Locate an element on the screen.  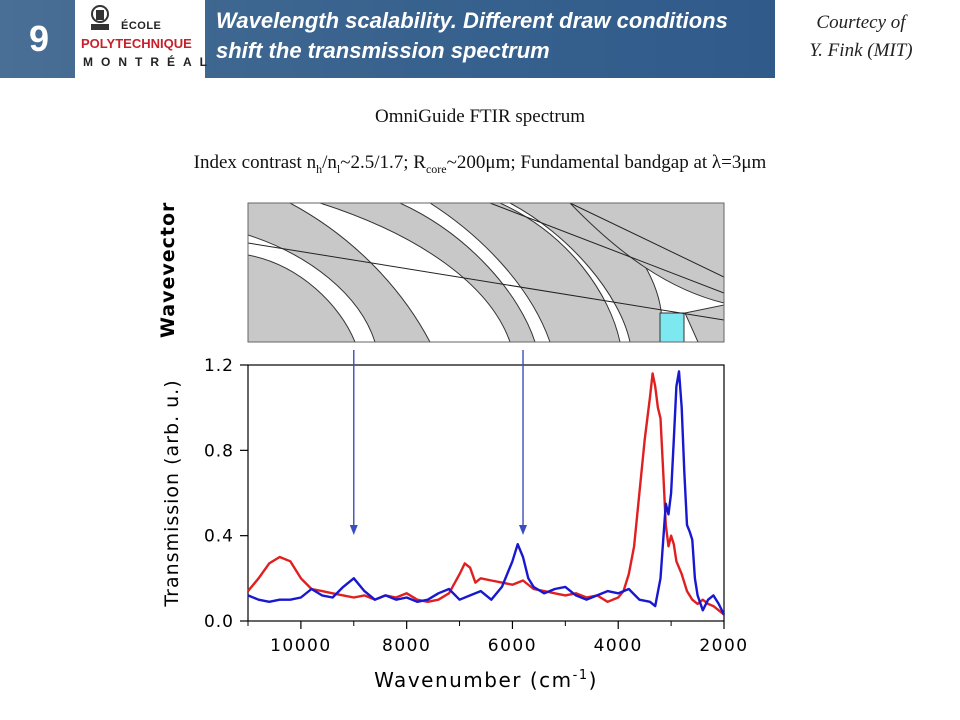
band-diagram: Wavevector is located at coordinates (441, 272).